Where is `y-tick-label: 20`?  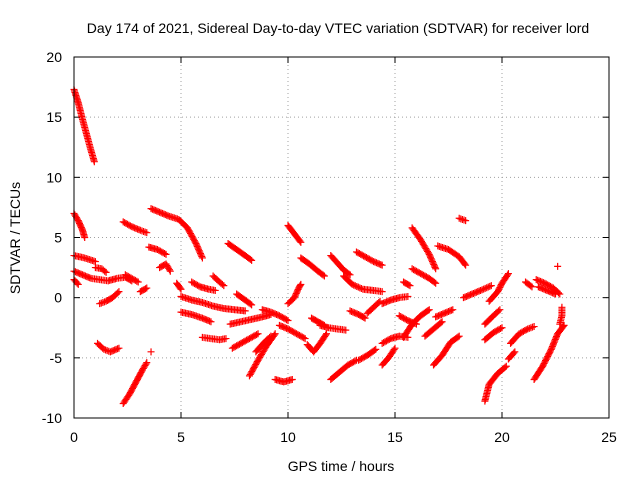 y-tick-label: 20 is located at coordinates (54, 57).